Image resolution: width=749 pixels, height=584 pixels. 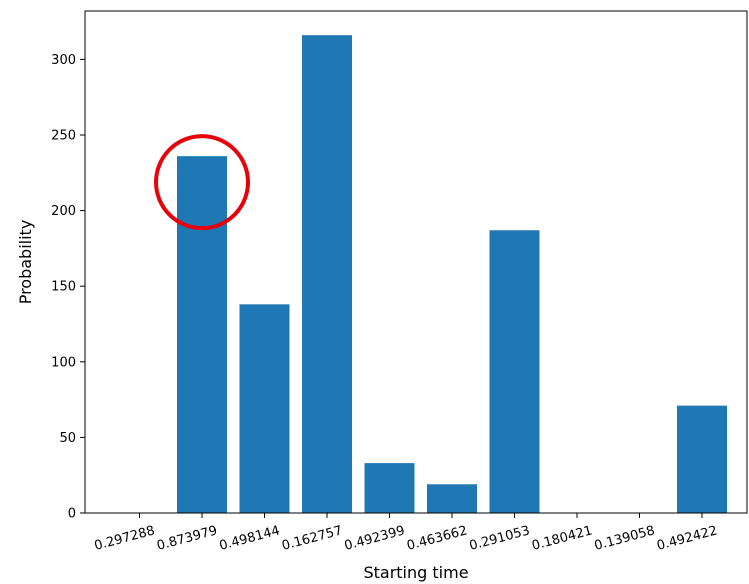 What do you see at coordinates (63, 211) in the screenshot?
I see `y-tick-label-200: 200` at bounding box center [63, 211].